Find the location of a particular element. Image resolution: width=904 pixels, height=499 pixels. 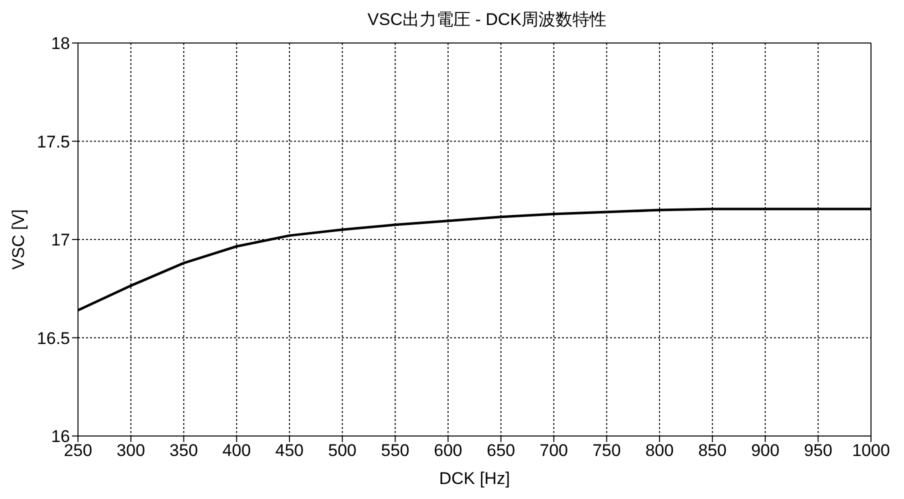

x-tick-label: 950 is located at coordinates (818, 450).